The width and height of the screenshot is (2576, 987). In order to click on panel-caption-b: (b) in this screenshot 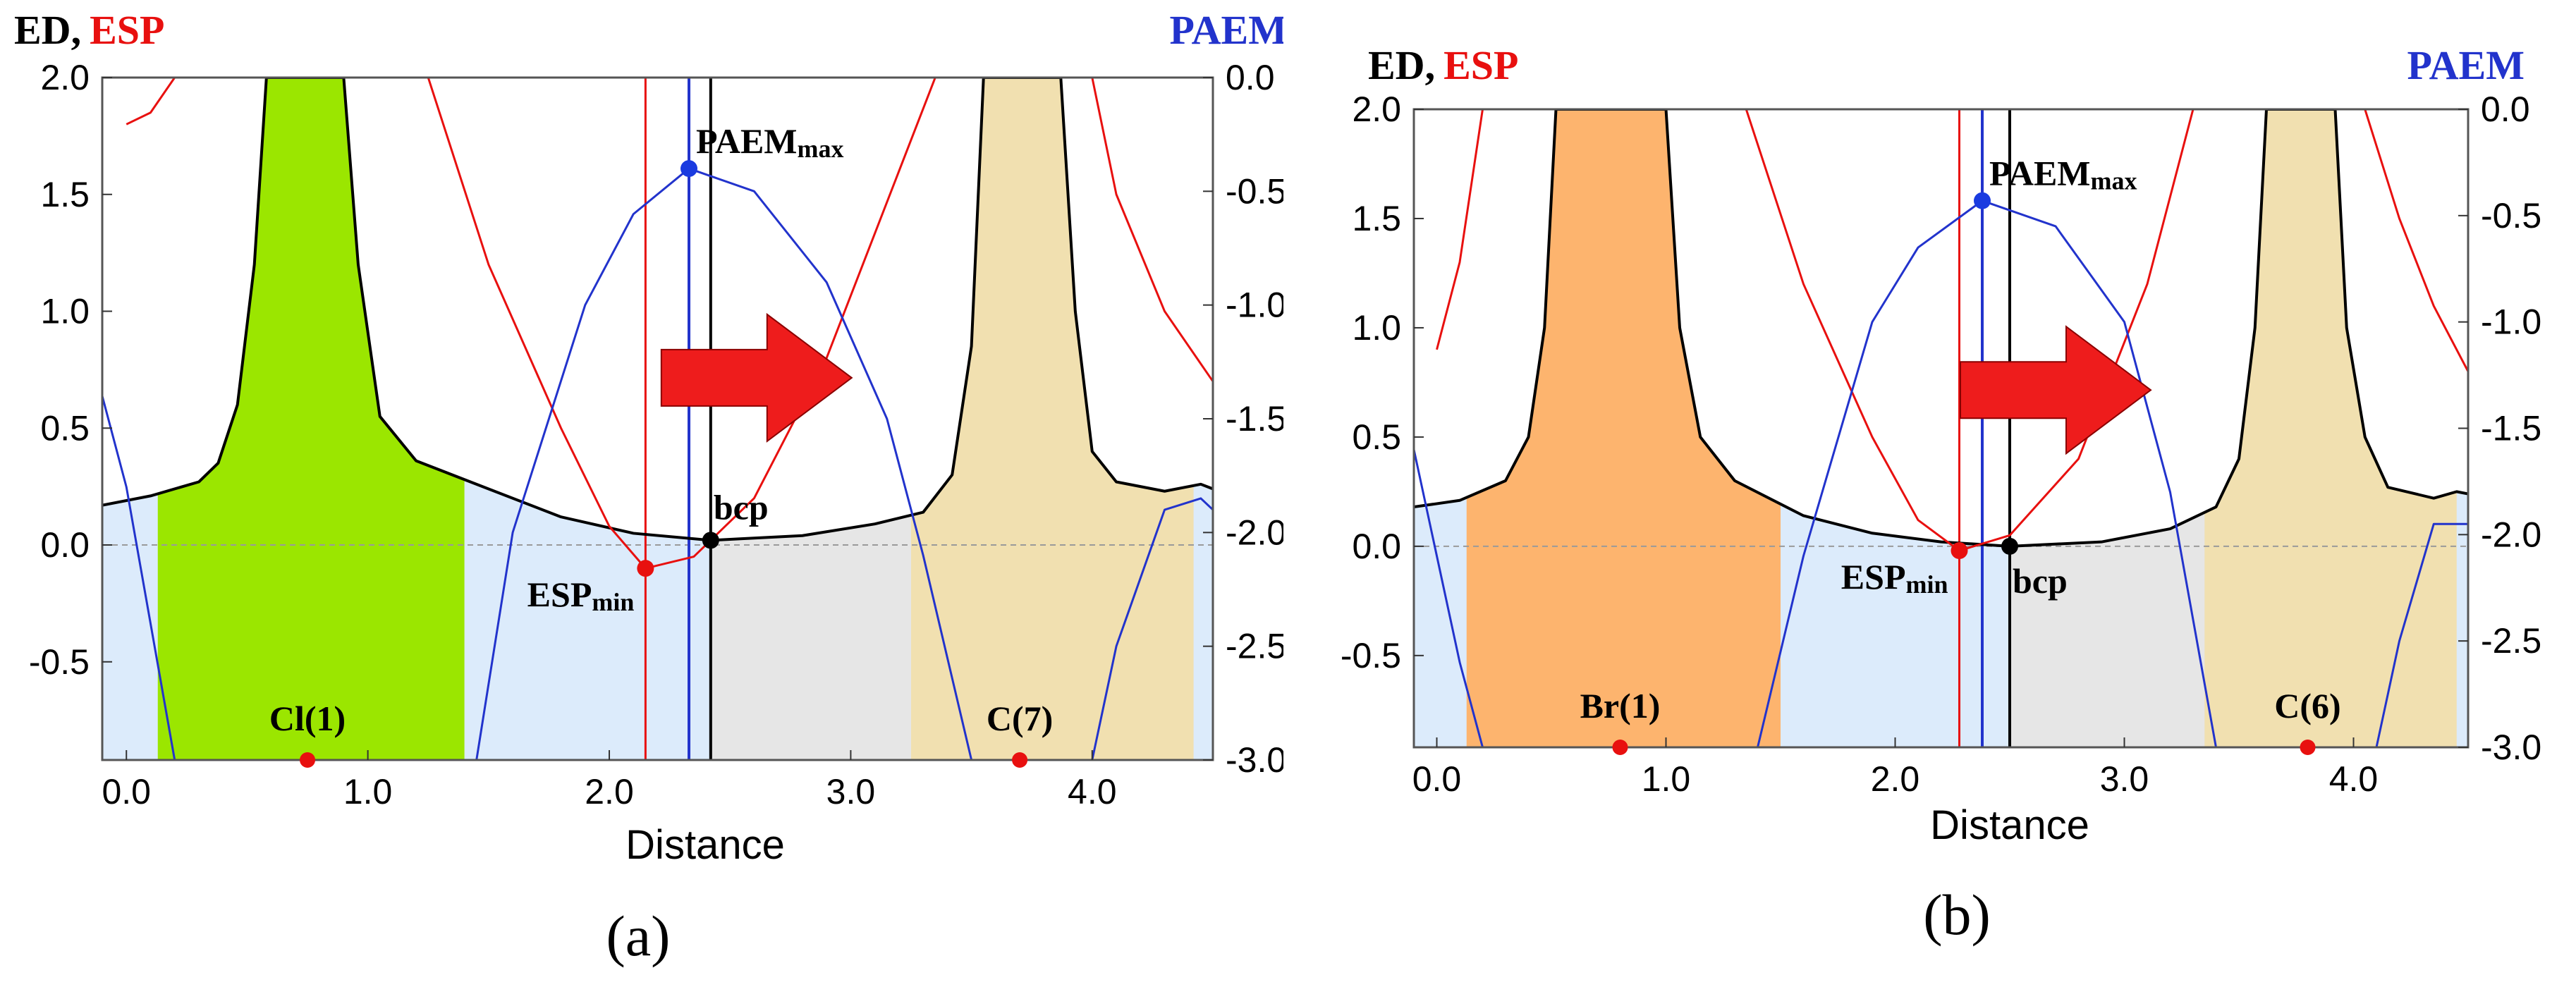, I will do `click(1957, 915)`.